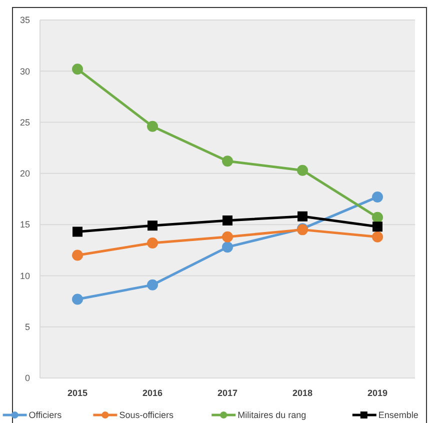 The height and width of the screenshot is (423, 428). What do you see at coordinates (77, 393) in the screenshot?
I see `x-tick-label: 2015` at bounding box center [77, 393].